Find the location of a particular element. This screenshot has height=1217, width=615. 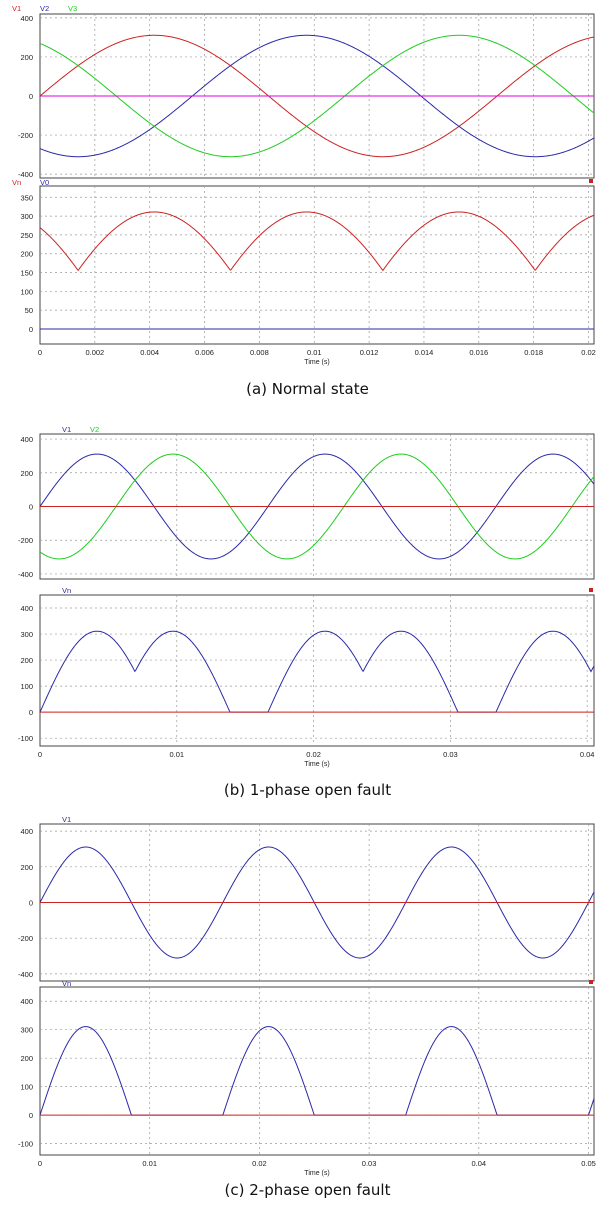

y-tick-label: 350 is located at coordinates (26, 197).